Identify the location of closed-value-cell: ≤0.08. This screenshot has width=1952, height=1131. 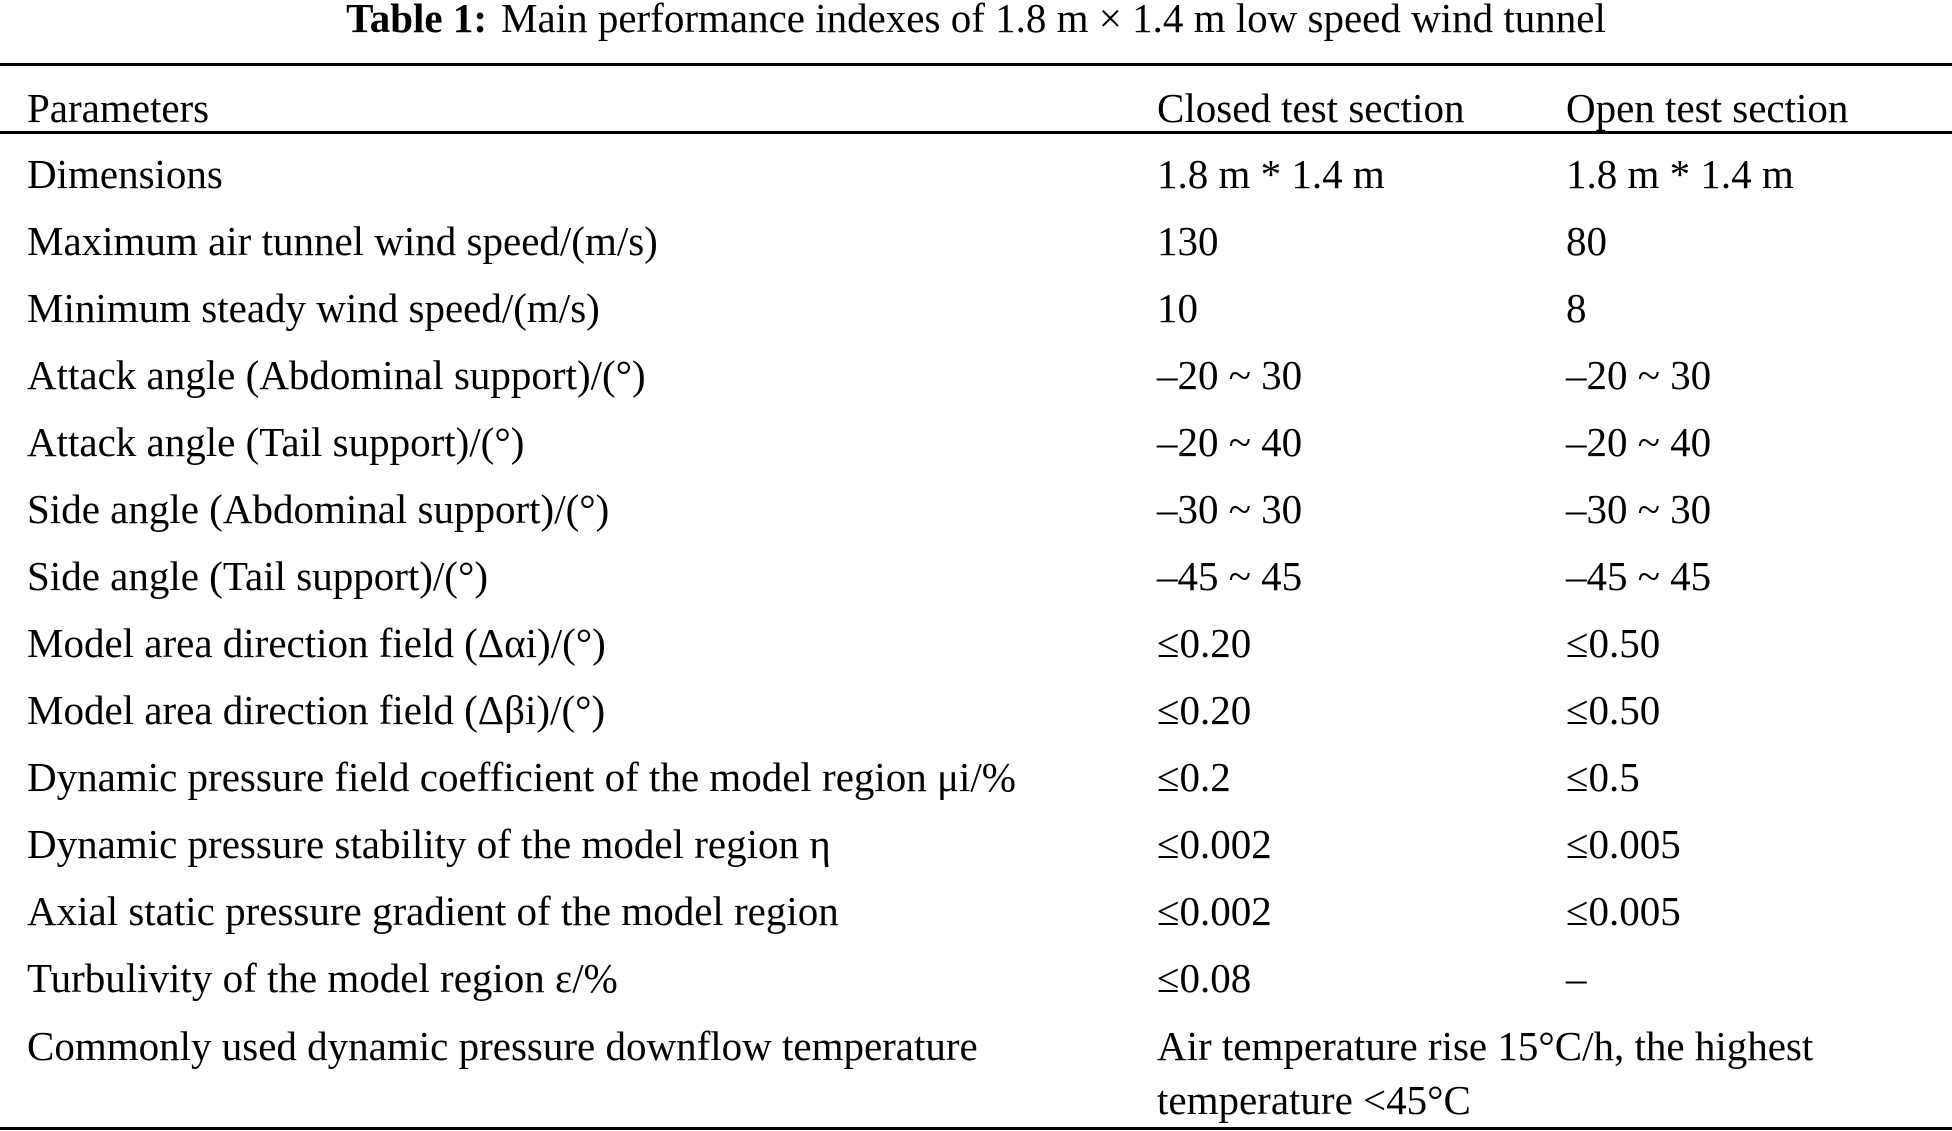
(1204, 978).